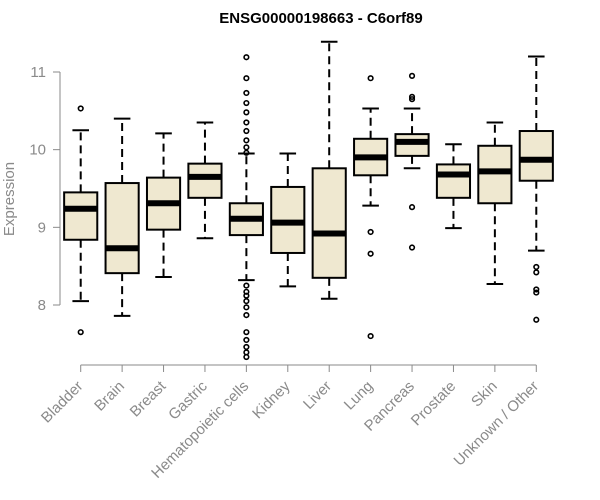  I want to click on box-liver, so click(329, 170).